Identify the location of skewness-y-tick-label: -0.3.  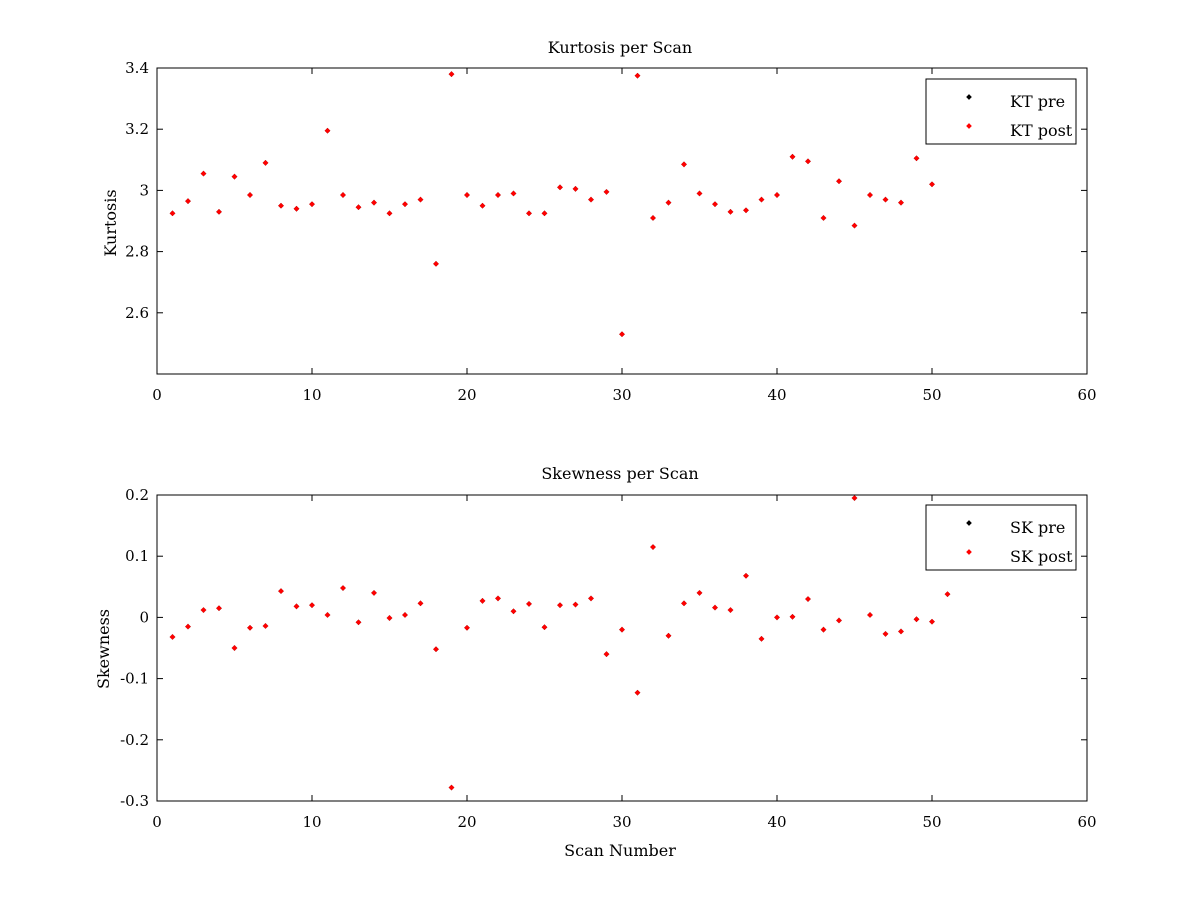
(134, 801).